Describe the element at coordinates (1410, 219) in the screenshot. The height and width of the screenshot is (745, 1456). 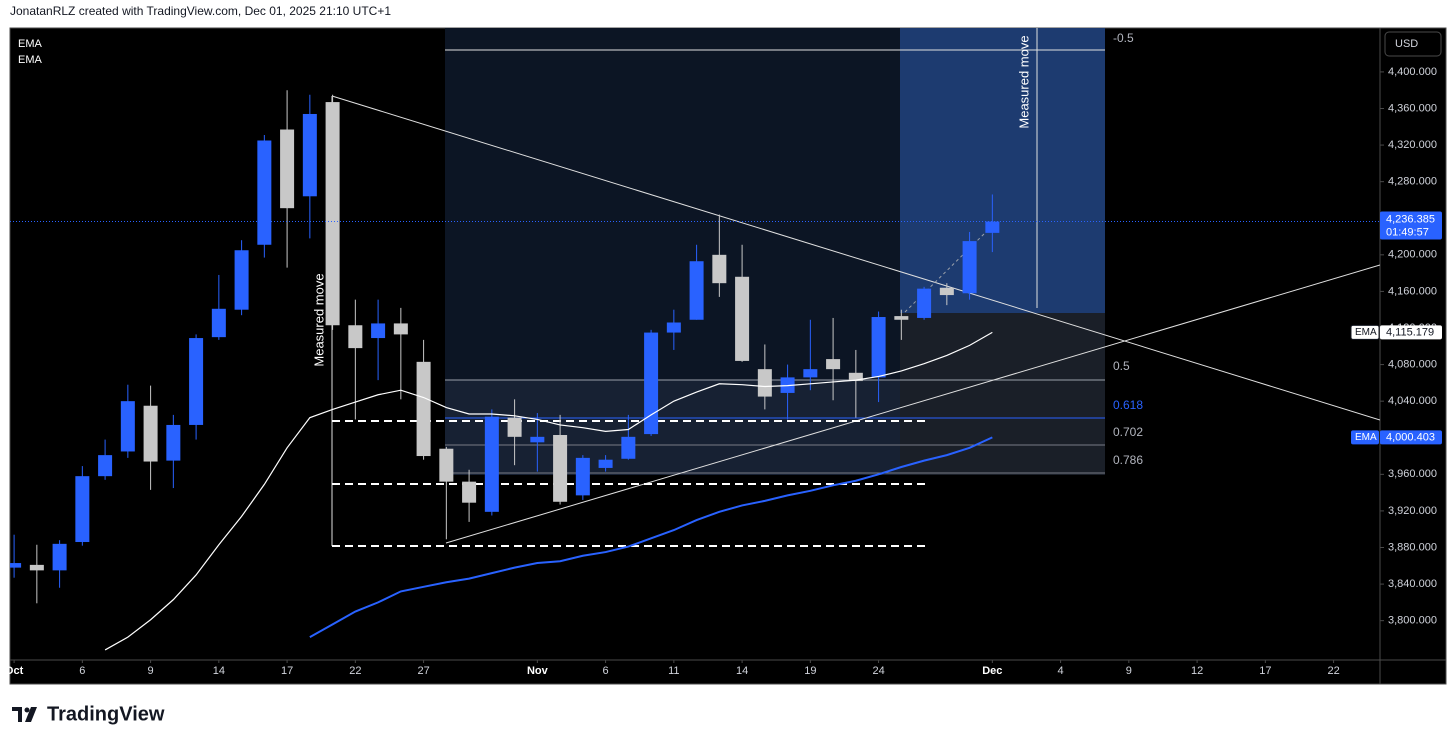
I see `price-tag-label: 4,236.385` at that location.